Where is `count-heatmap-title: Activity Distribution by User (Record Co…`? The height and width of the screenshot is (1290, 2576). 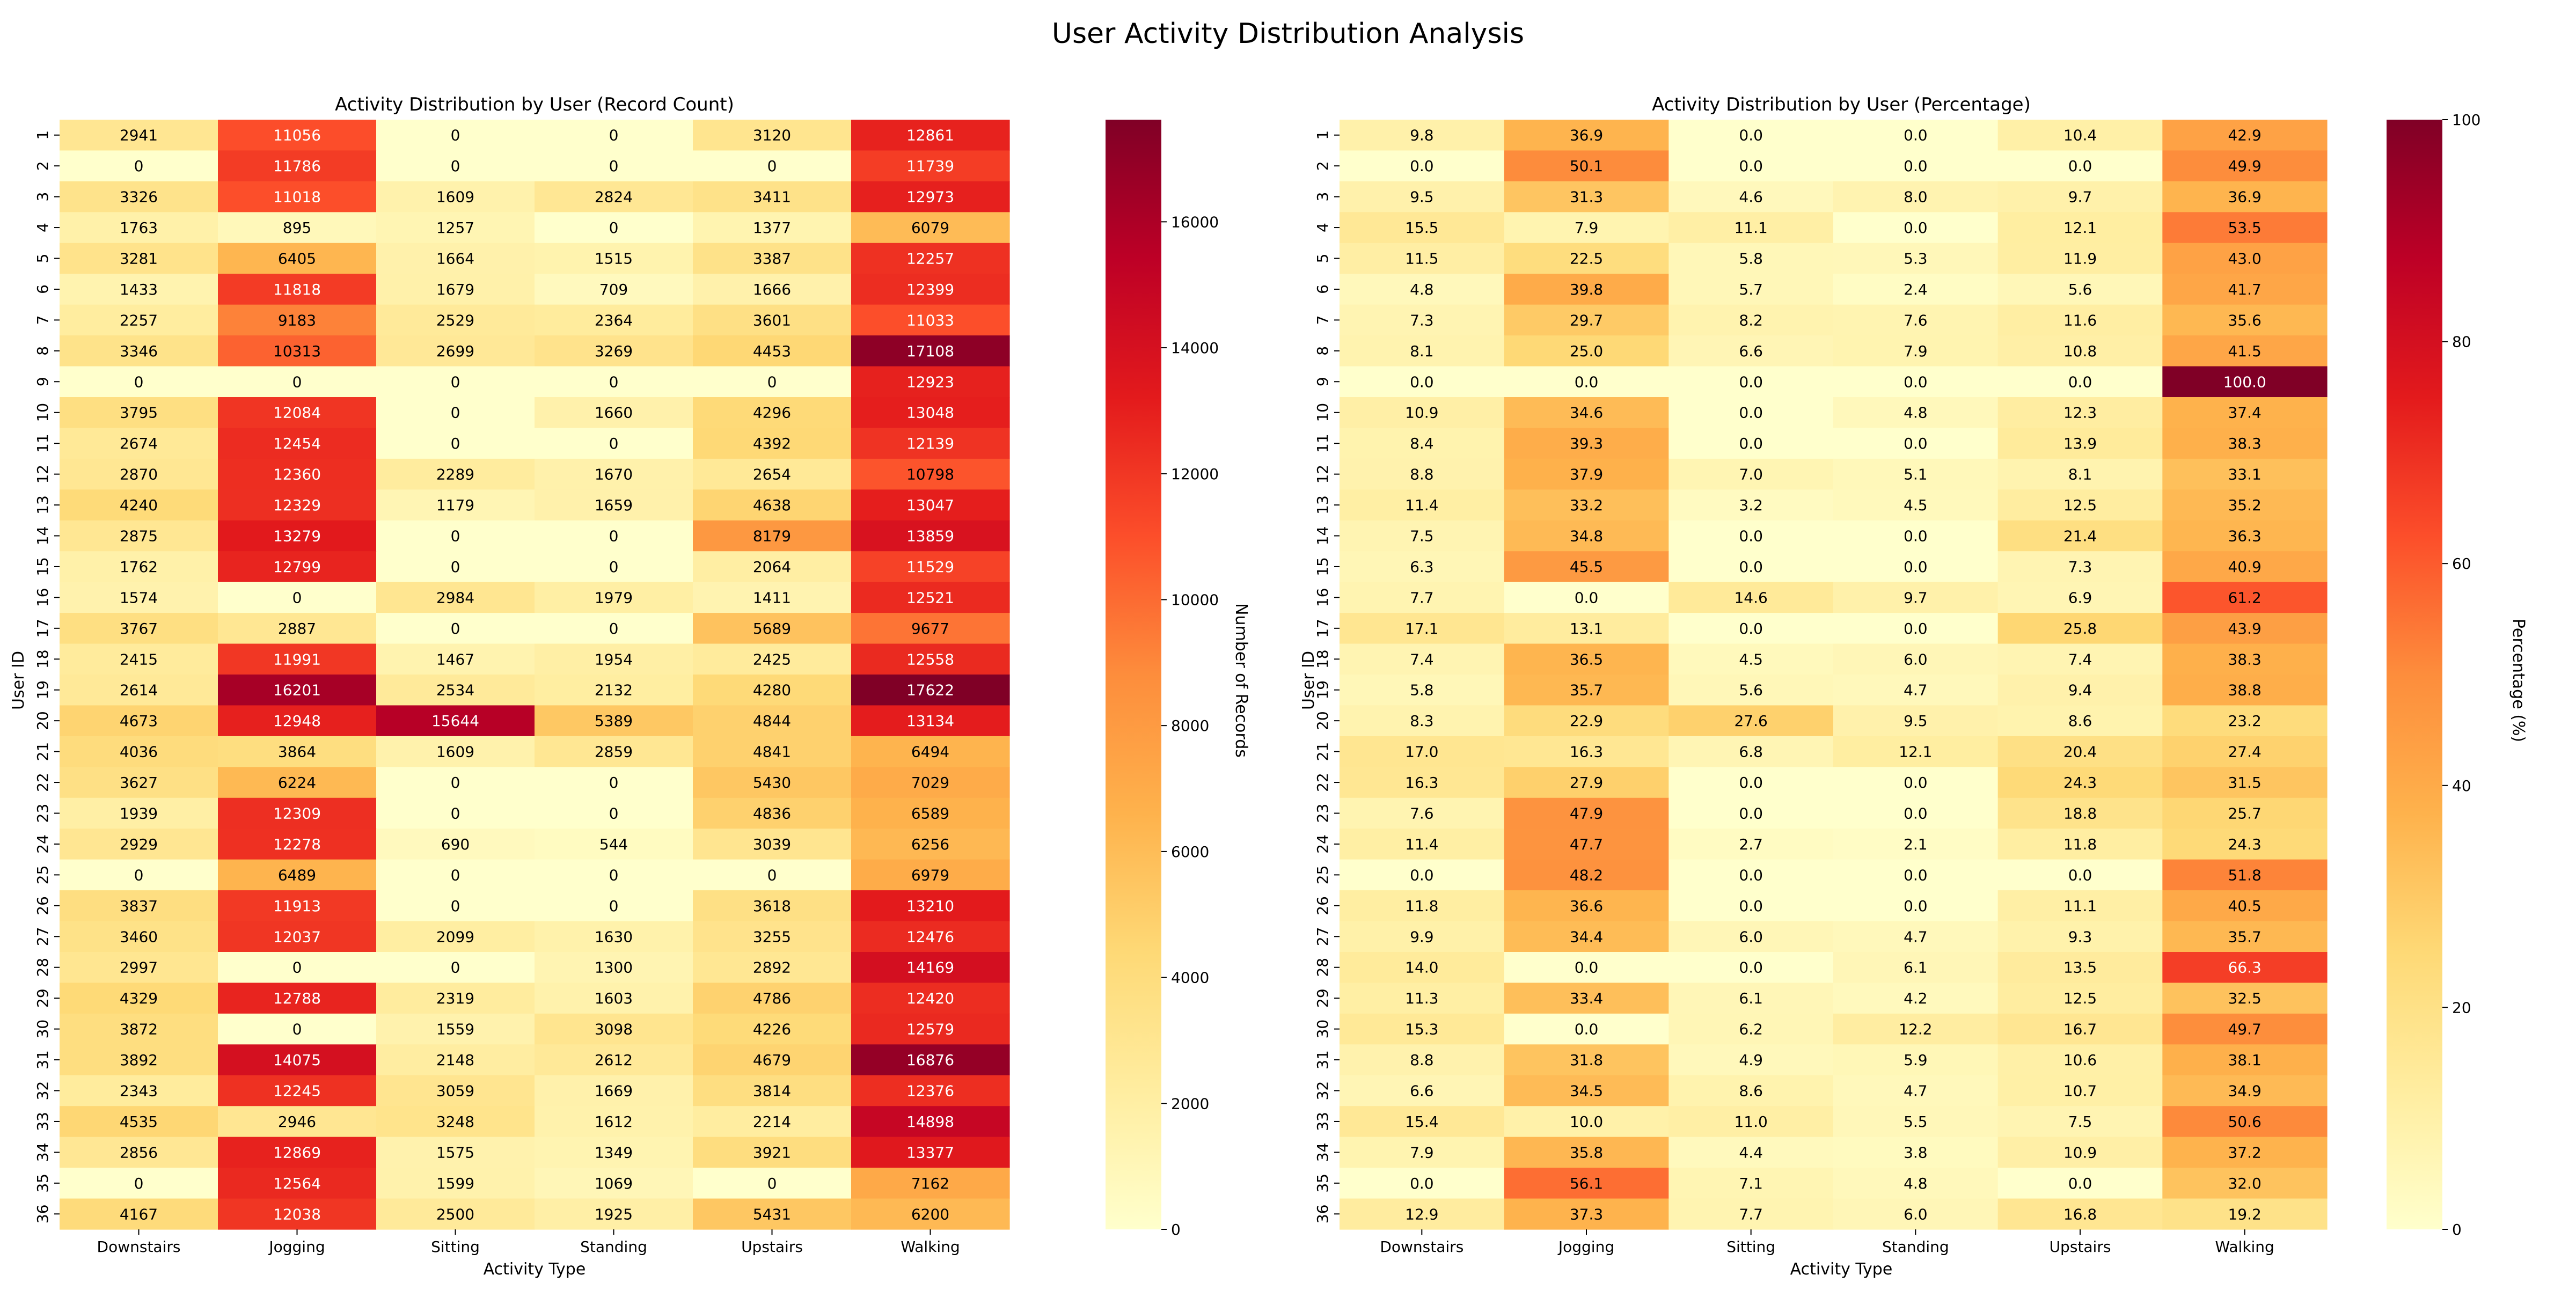 count-heatmap-title: Activity Distribution by User (Record Co… is located at coordinates (534, 104).